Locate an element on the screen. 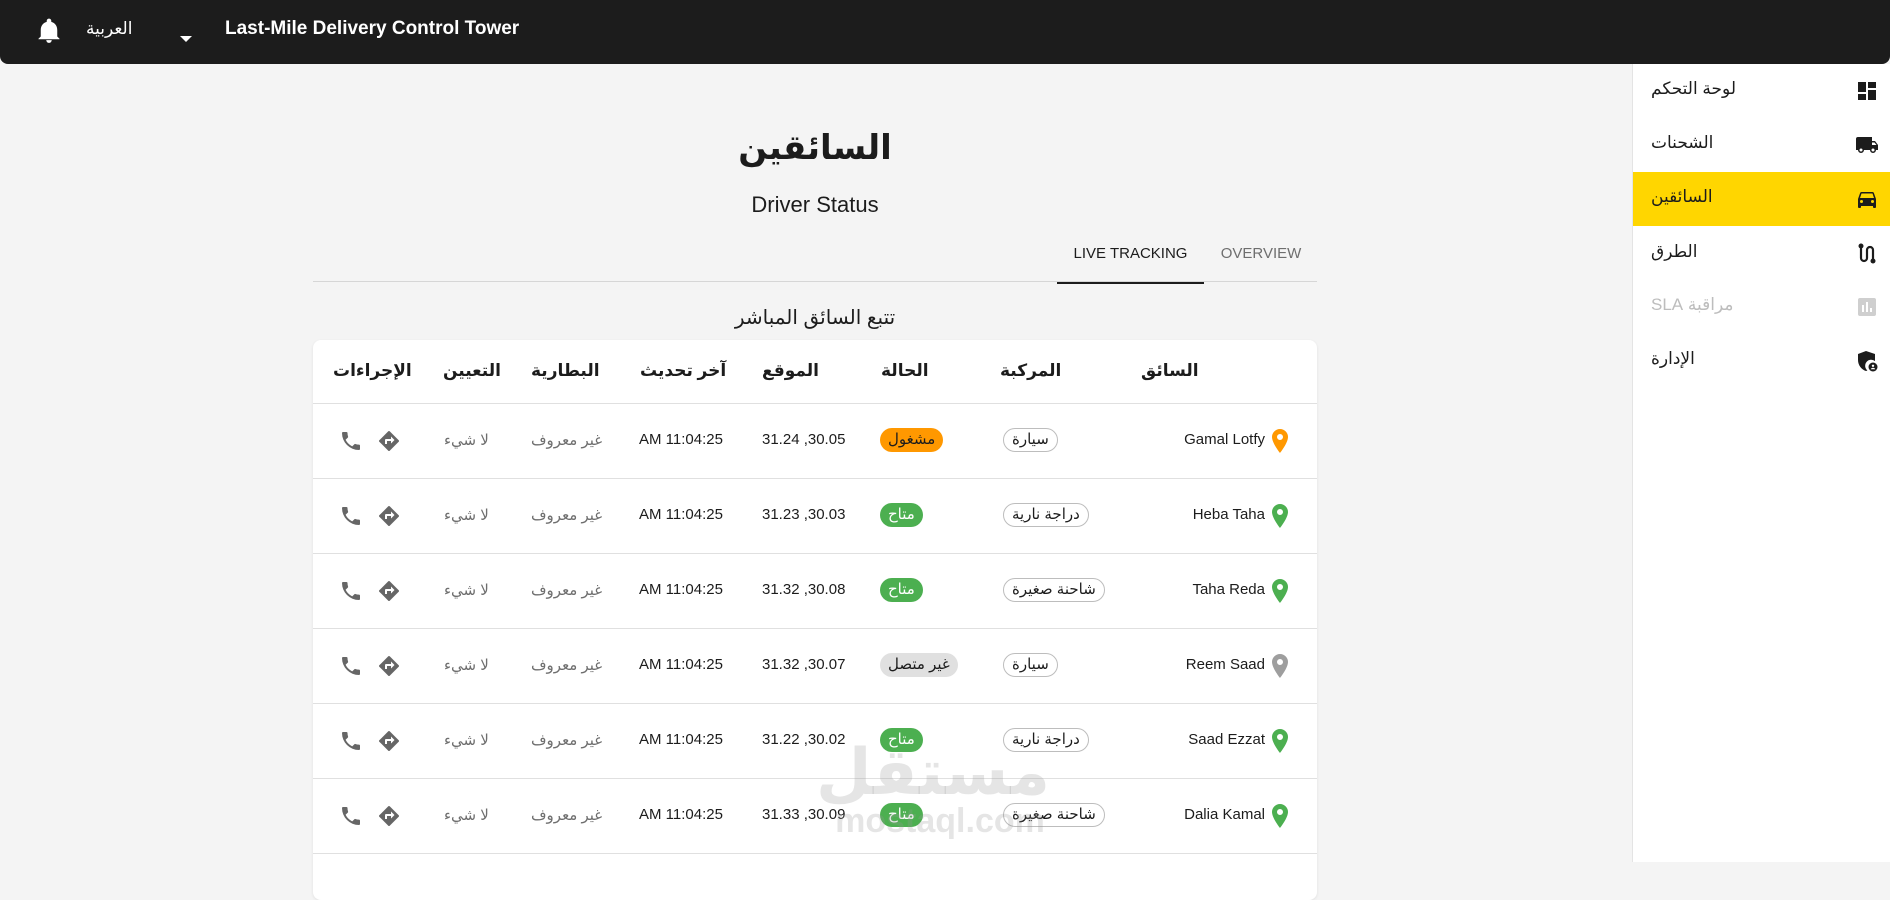  route-icon is located at coordinates (1867, 253).